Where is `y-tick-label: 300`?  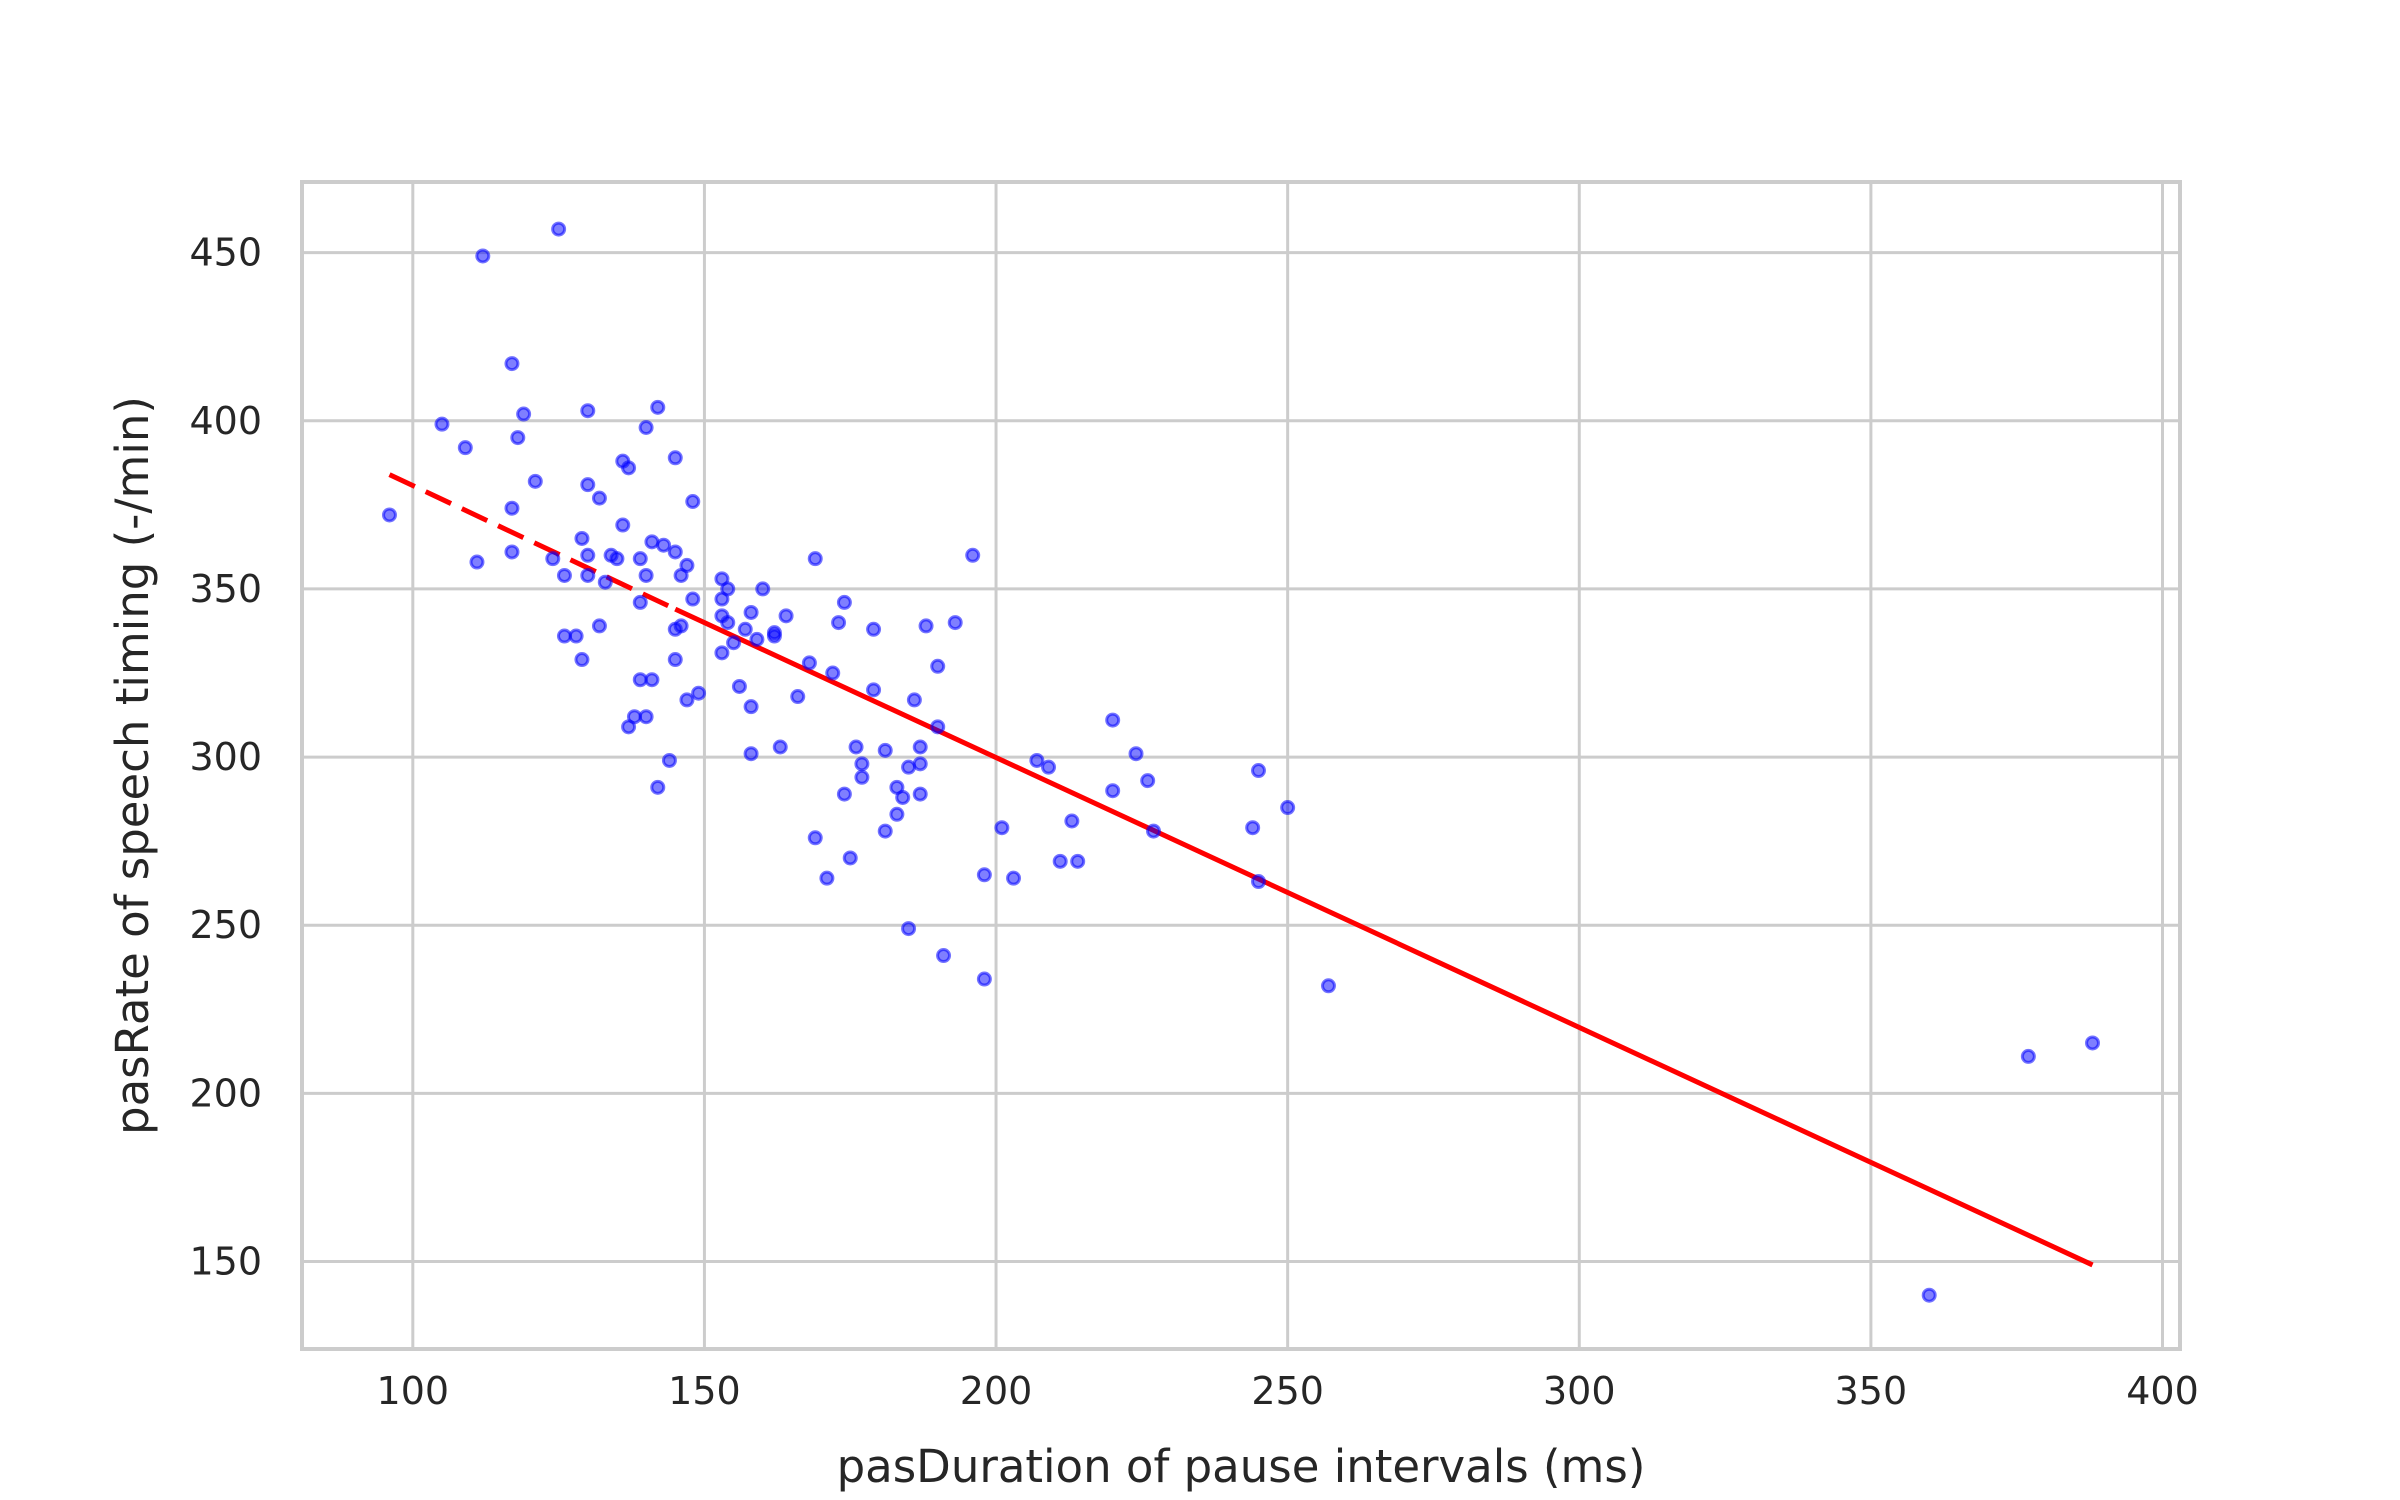 y-tick-label: 300 is located at coordinates (225, 757).